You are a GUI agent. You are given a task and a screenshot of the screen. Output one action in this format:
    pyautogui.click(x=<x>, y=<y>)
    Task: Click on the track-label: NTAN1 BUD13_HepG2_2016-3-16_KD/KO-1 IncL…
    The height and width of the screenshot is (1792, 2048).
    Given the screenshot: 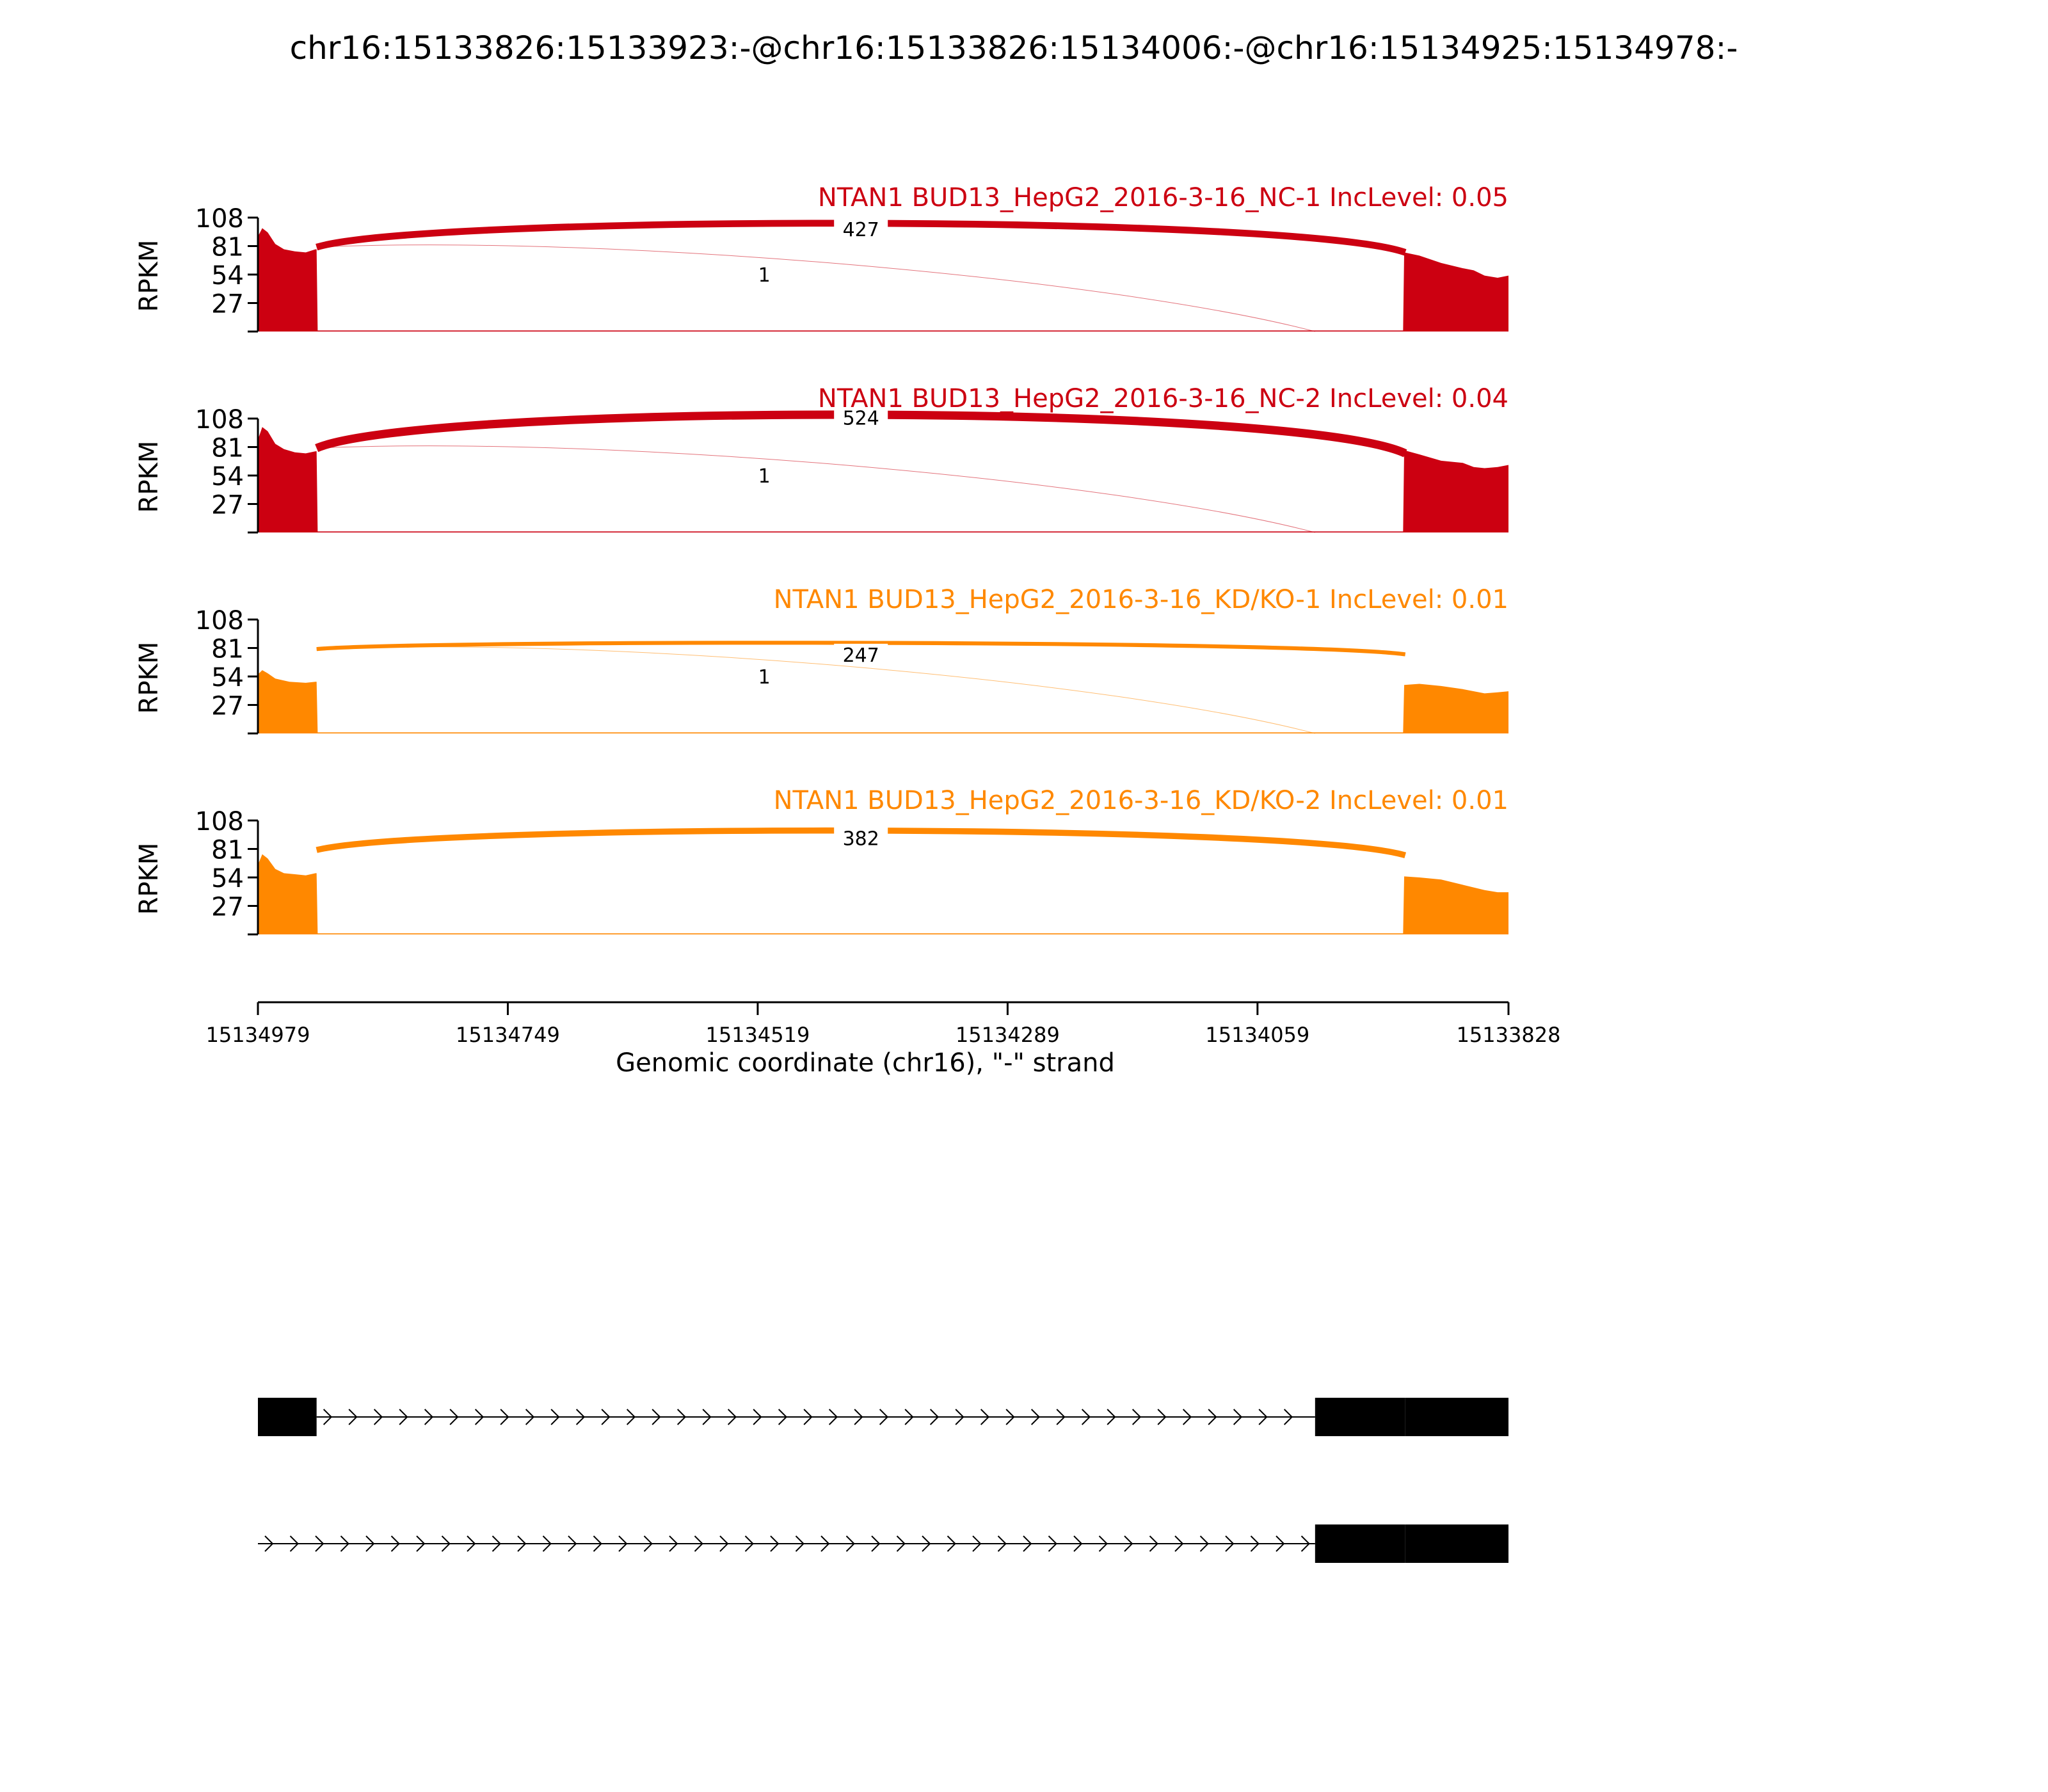 What is the action you would take?
    pyautogui.click(x=1141, y=599)
    